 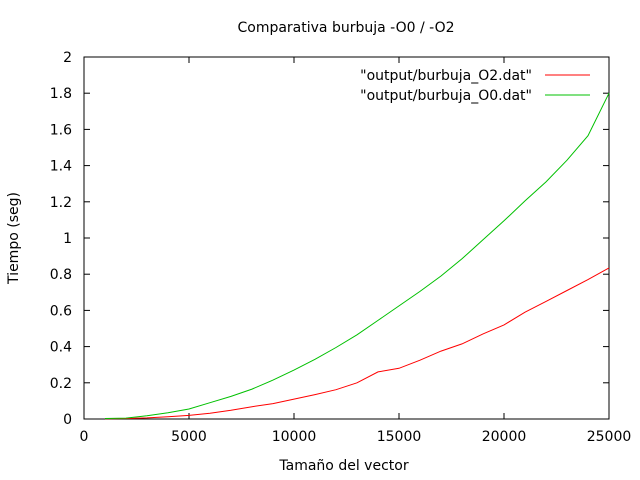 I want to click on y-tick-label: 1.4, so click(x=61, y=167).